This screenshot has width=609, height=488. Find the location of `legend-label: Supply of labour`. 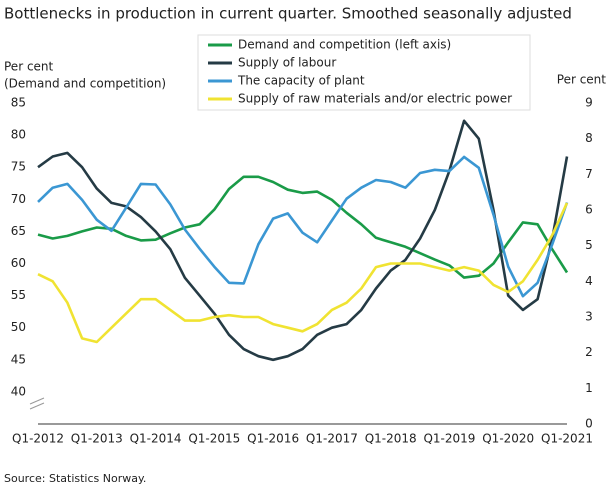

legend-label: Supply of labour is located at coordinates (287, 63).